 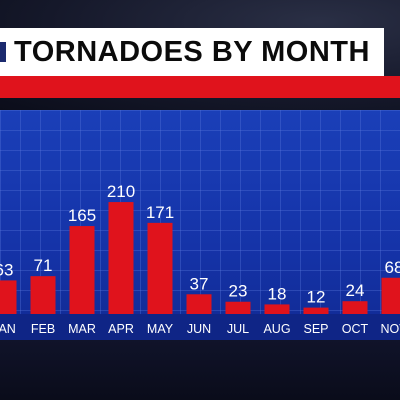 What do you see at coordinates (43, 295) in the screenshot?
I see `bar-feb` at bounding box center [43, 295].